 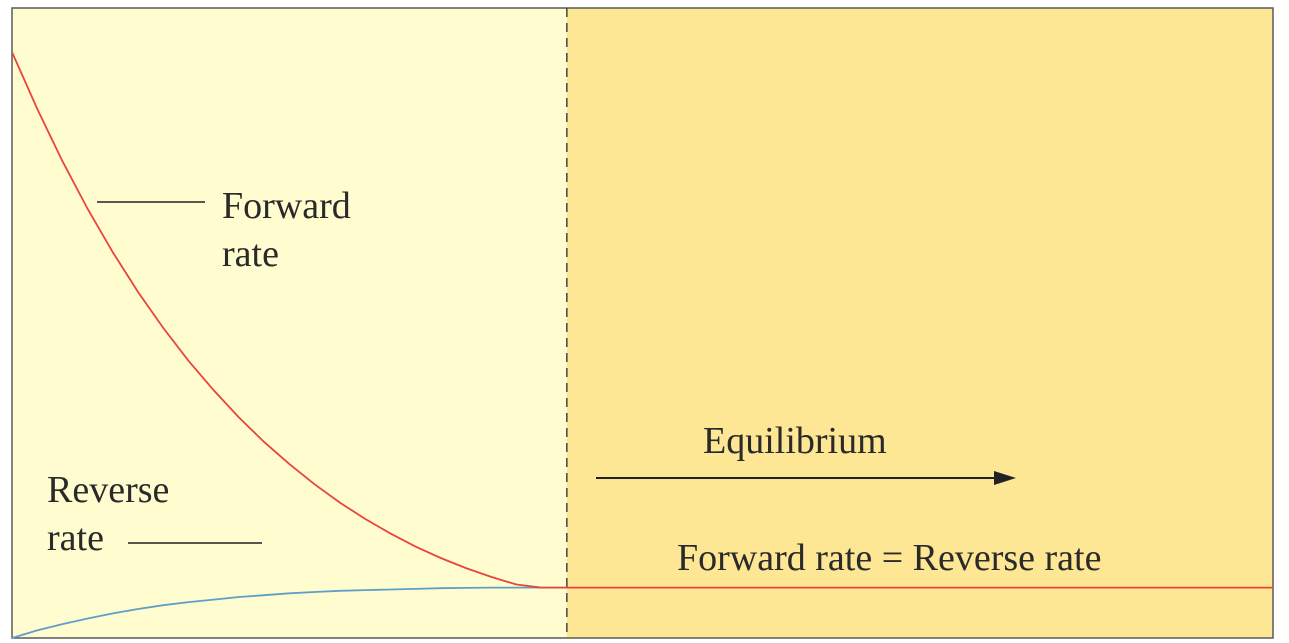 What do you see at coordinates (289, 612) in the screenshot?
I see `reverse-rate-line` at bounding box center [289, 612].